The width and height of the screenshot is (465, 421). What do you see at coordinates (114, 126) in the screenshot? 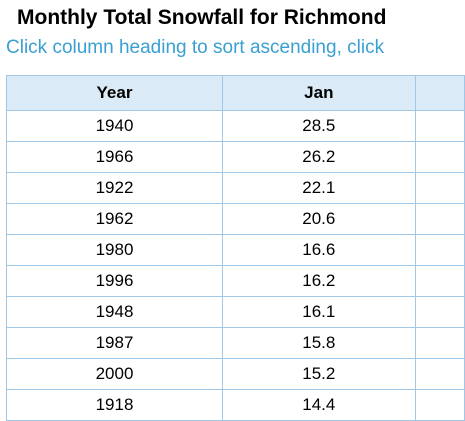
I see `year-cell: 1940` at bounding box center [114, 126].